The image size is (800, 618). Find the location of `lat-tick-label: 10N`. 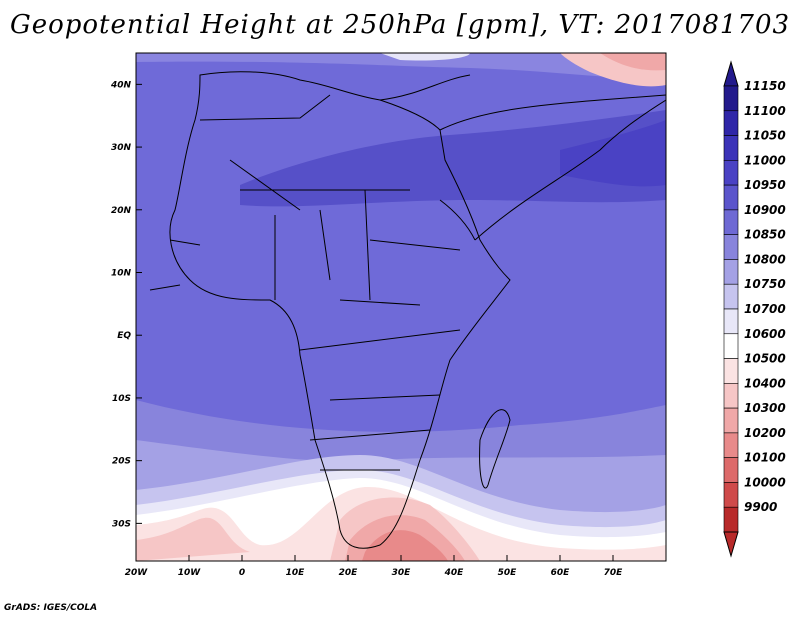

lat-tick-label: 10N is located at coordinates (121, 274).